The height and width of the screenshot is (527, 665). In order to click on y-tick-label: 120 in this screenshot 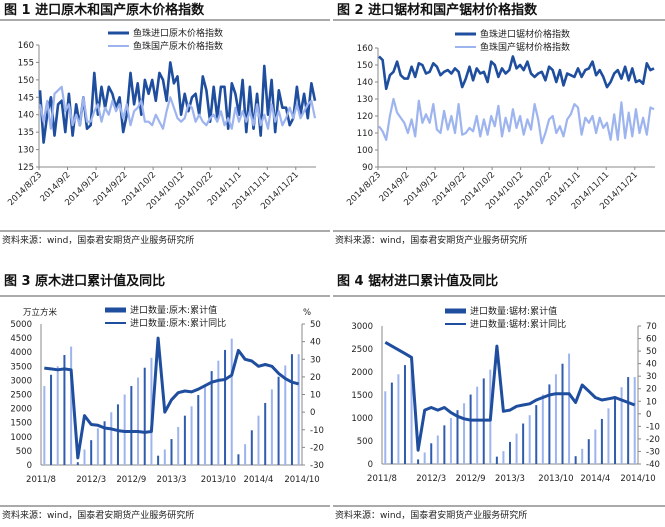, I will do `click(365, 117)`.